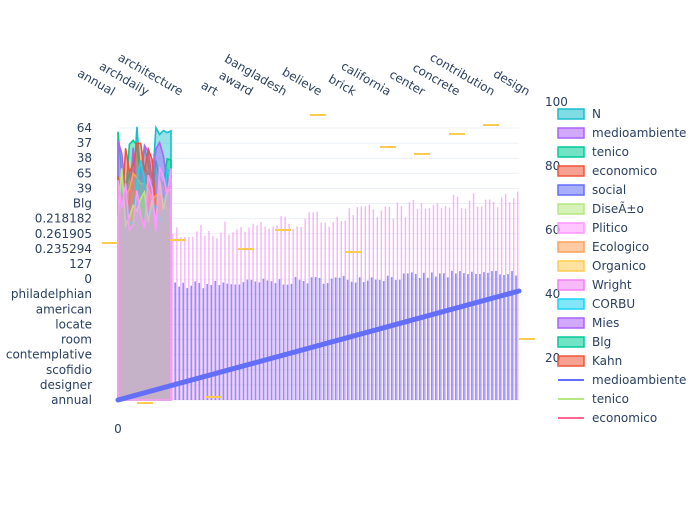  Describe the element at coordinates (619, 266) in the screenshot. I see `legend-item: Organico` at that location.